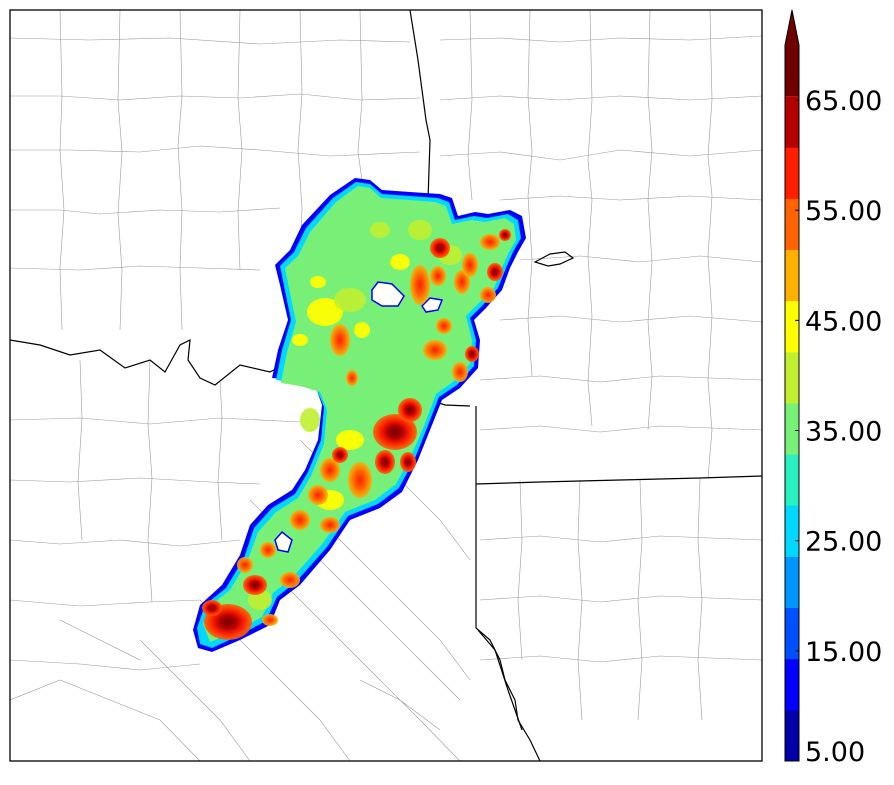 Image resolution: width=894 pixels, height=785 pixels. I want to click on colorbar-tick-label: 55.00, so click(843, 211).